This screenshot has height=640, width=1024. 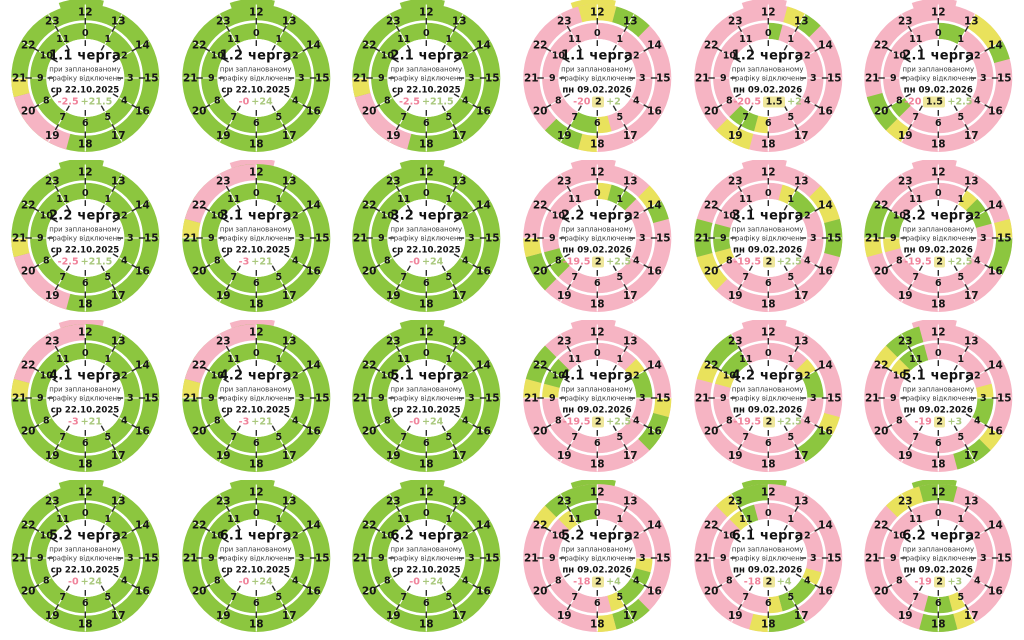 I want to click on hour-label: 23, so click(x=393, y=341).